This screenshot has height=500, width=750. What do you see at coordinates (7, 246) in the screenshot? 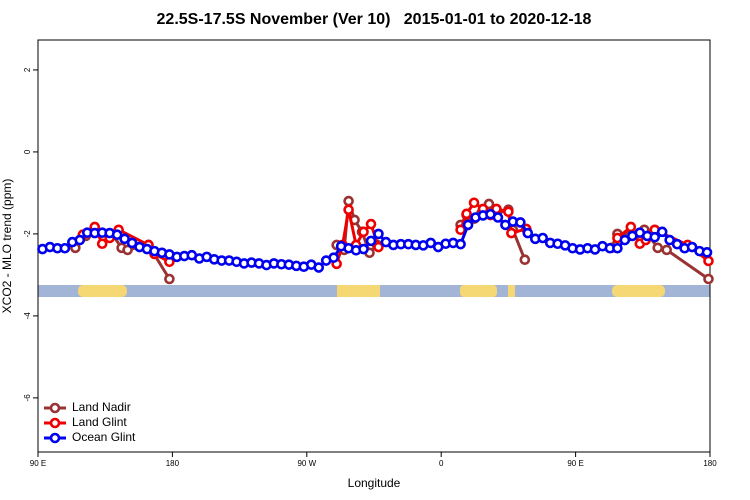
I see `y-axis-label: XCO2 - MLO trend (ppm)` at bounding box center [7, 246].